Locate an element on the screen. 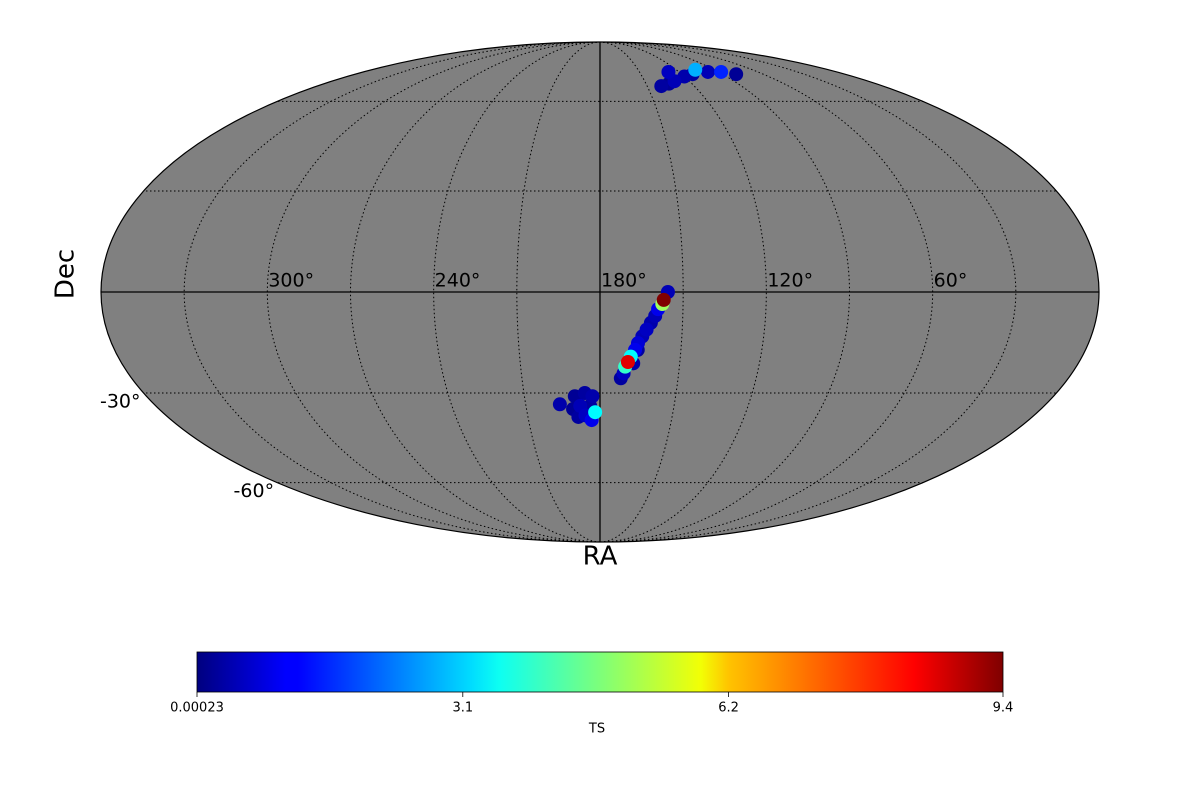 The image size is (1200, 800). colorbar-tick-label: 0.00023 is located at coordinates (197, 708).